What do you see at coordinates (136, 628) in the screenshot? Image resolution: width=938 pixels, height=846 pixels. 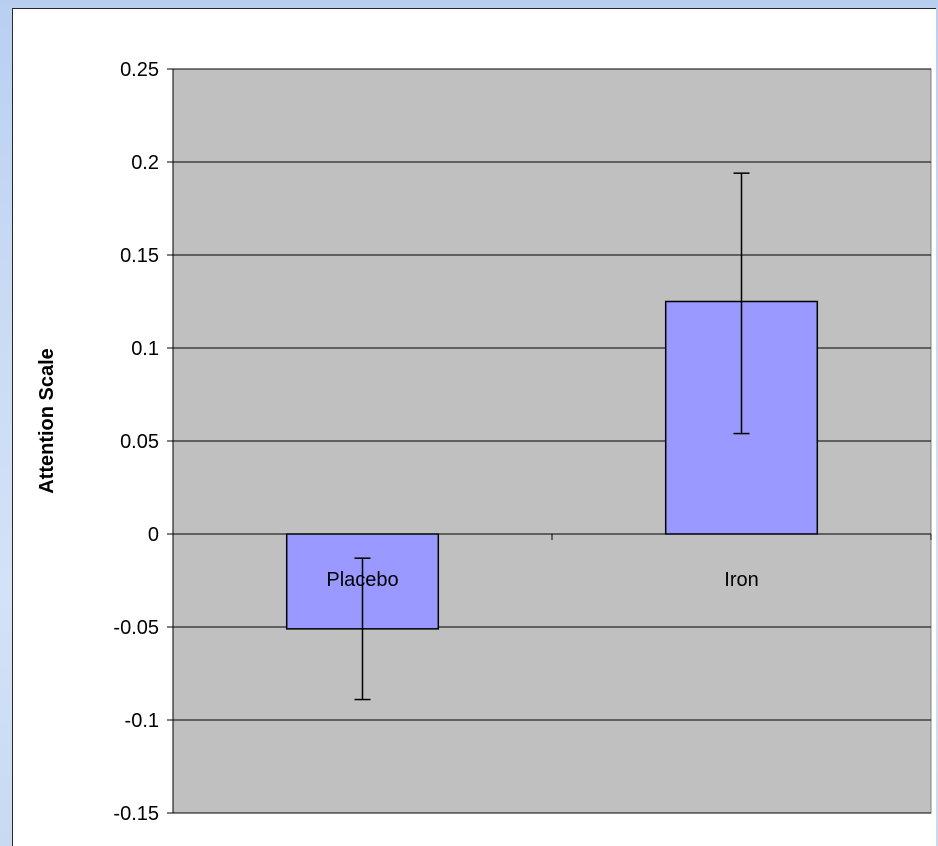 I see `y-tick-label: -0.05` at bounding box center [136, 628].